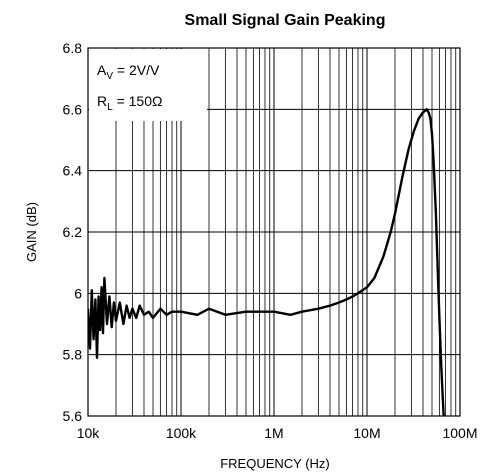  What do you see at coordinates (73, 171) in the screenshot?
I see `y-tick-label: 6.4` at bounding box center [73, 171].